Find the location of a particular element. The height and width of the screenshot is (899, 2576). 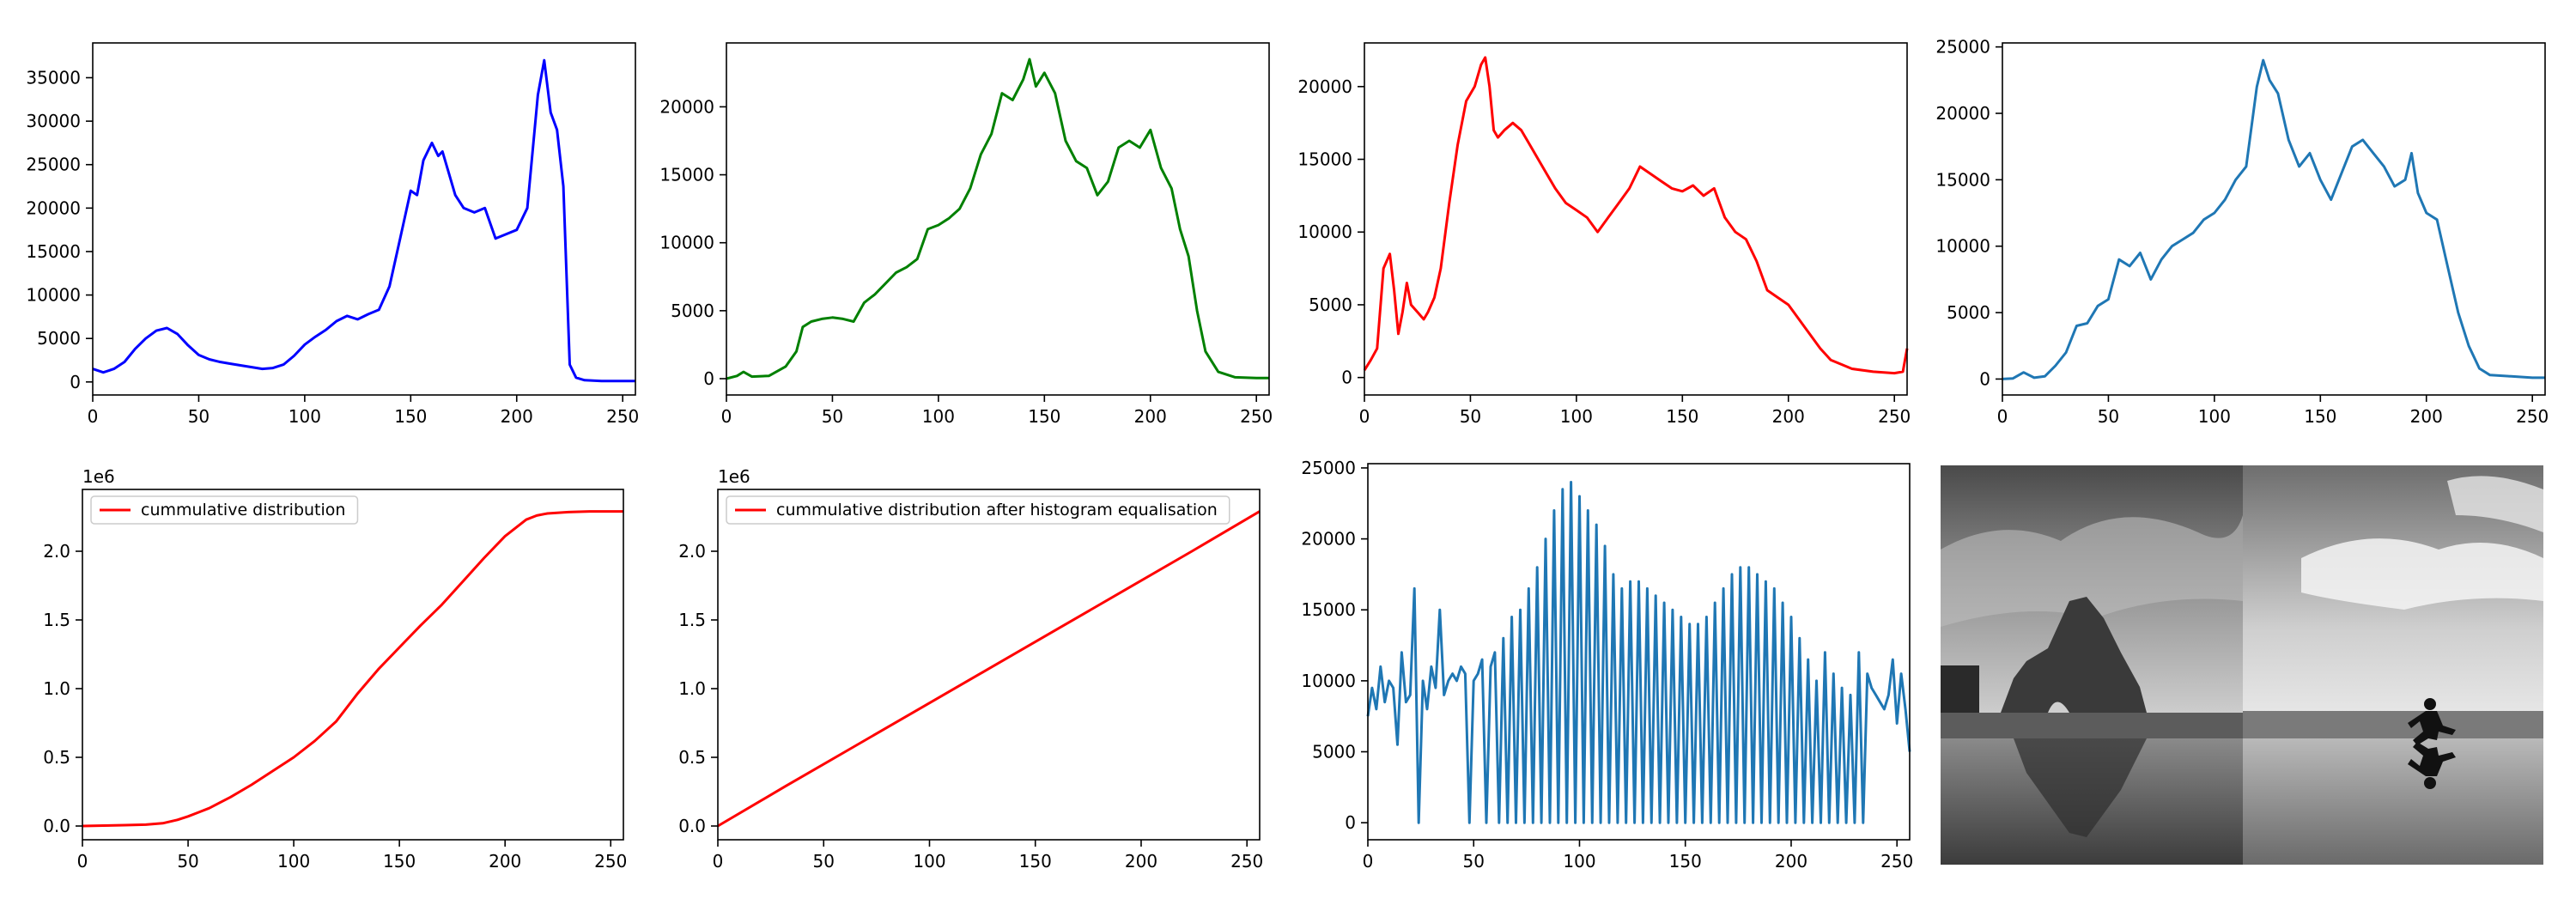

chart-2-series-line is located at coordinates (998, 219).